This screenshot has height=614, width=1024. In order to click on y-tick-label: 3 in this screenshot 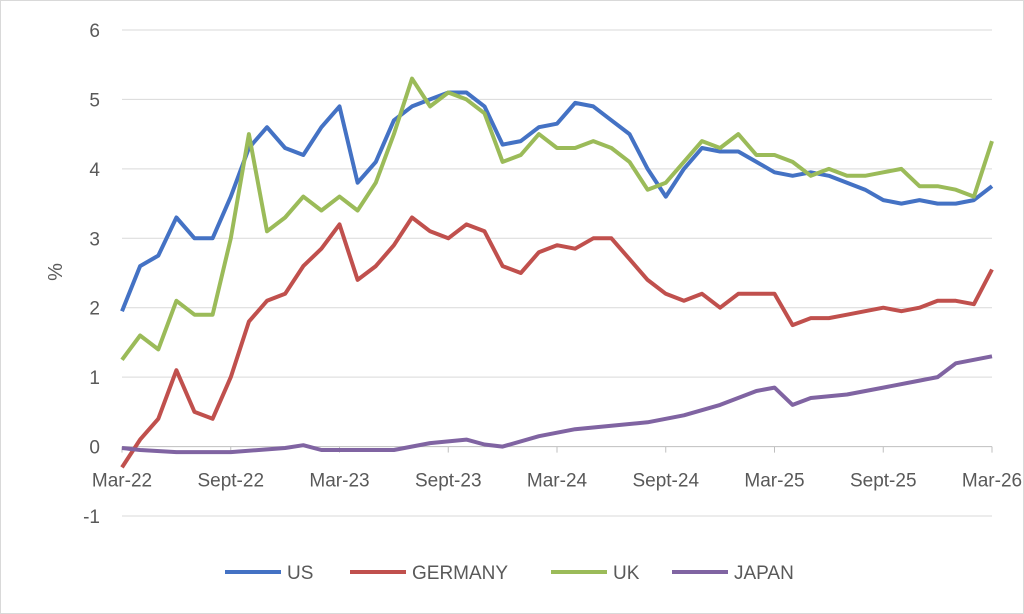, I will do `click(94, 239)`.